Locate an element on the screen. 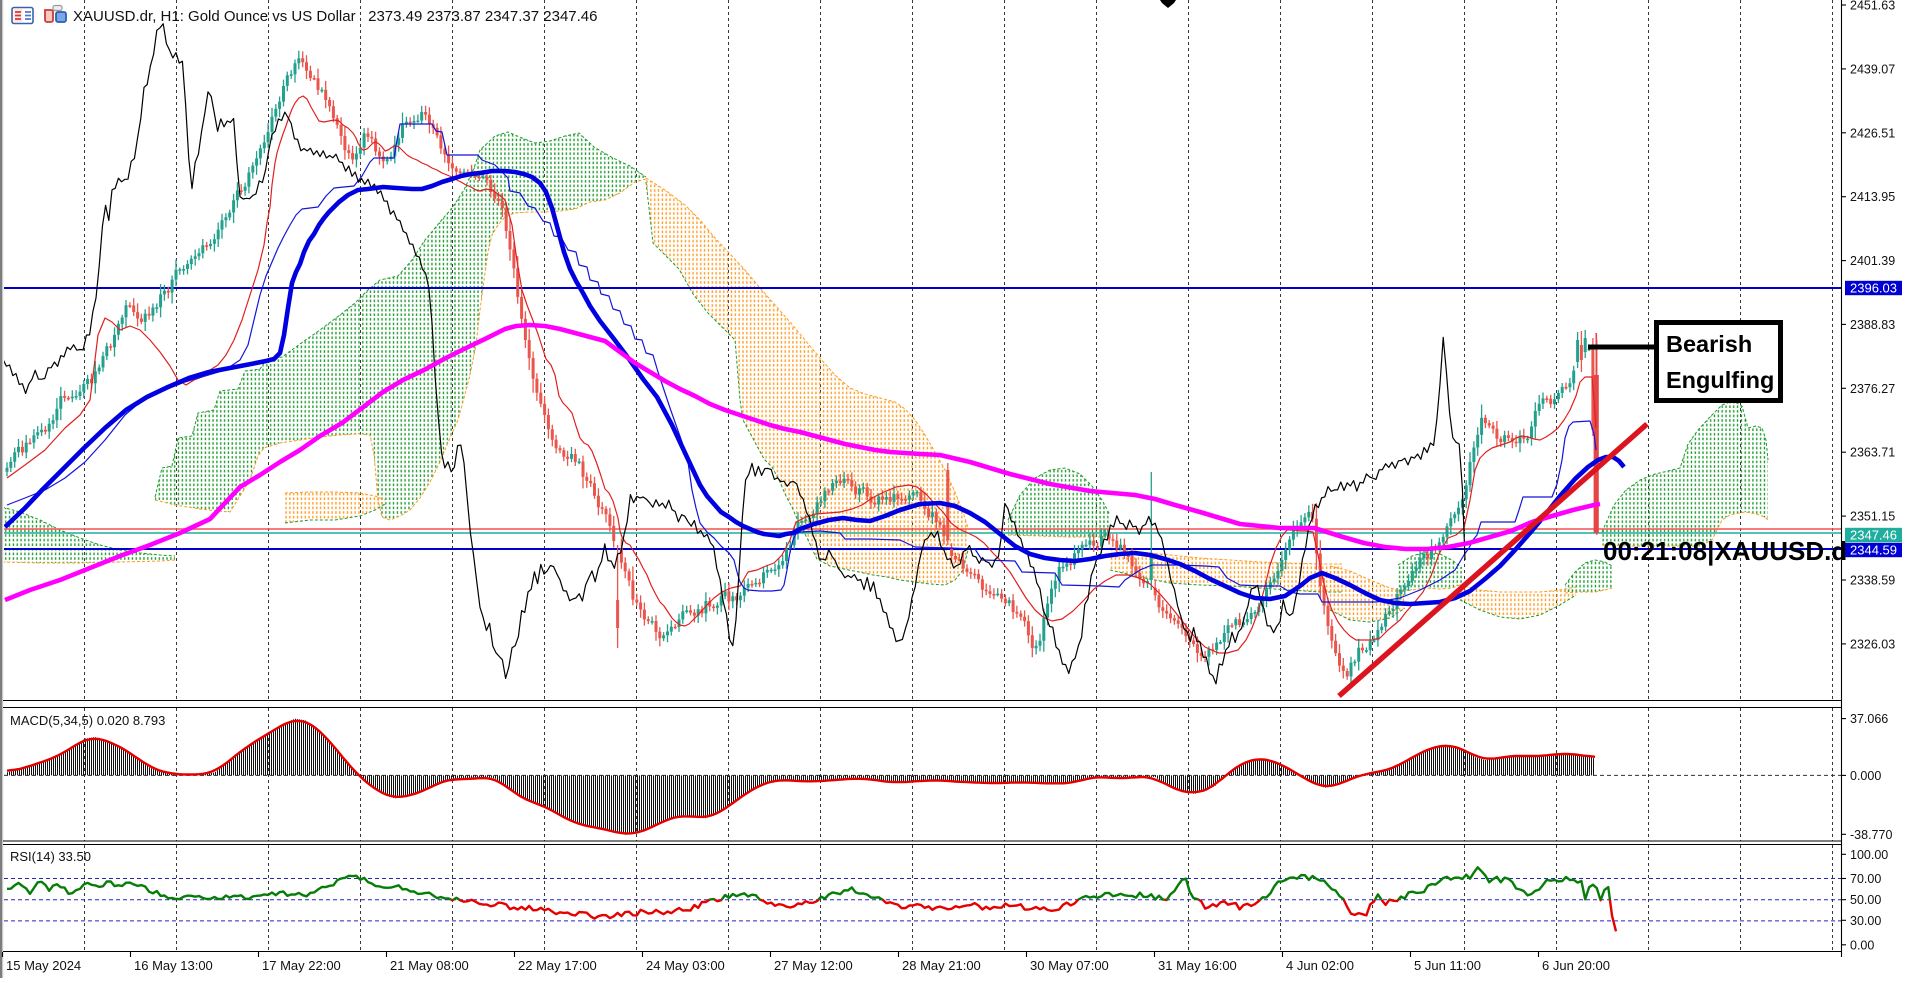  svg-text: 2388.83 is located at coordinates (1872, 325).